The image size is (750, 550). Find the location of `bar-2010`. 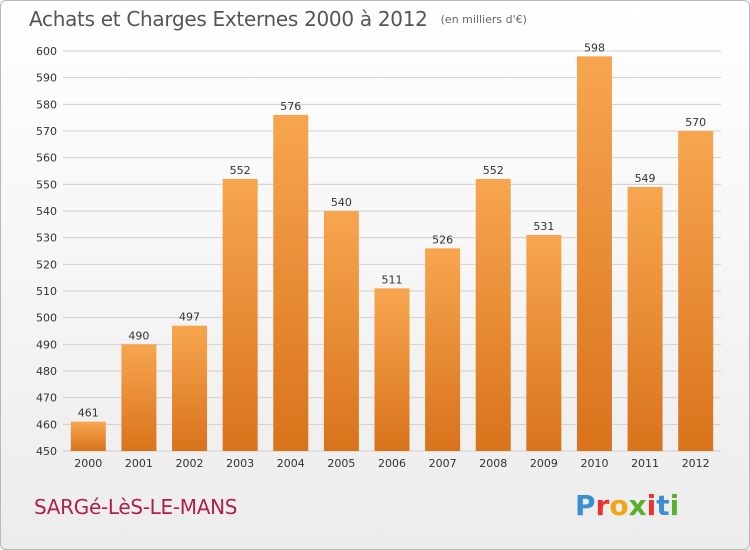

bar-2010 is located at coordinates (594, 253).